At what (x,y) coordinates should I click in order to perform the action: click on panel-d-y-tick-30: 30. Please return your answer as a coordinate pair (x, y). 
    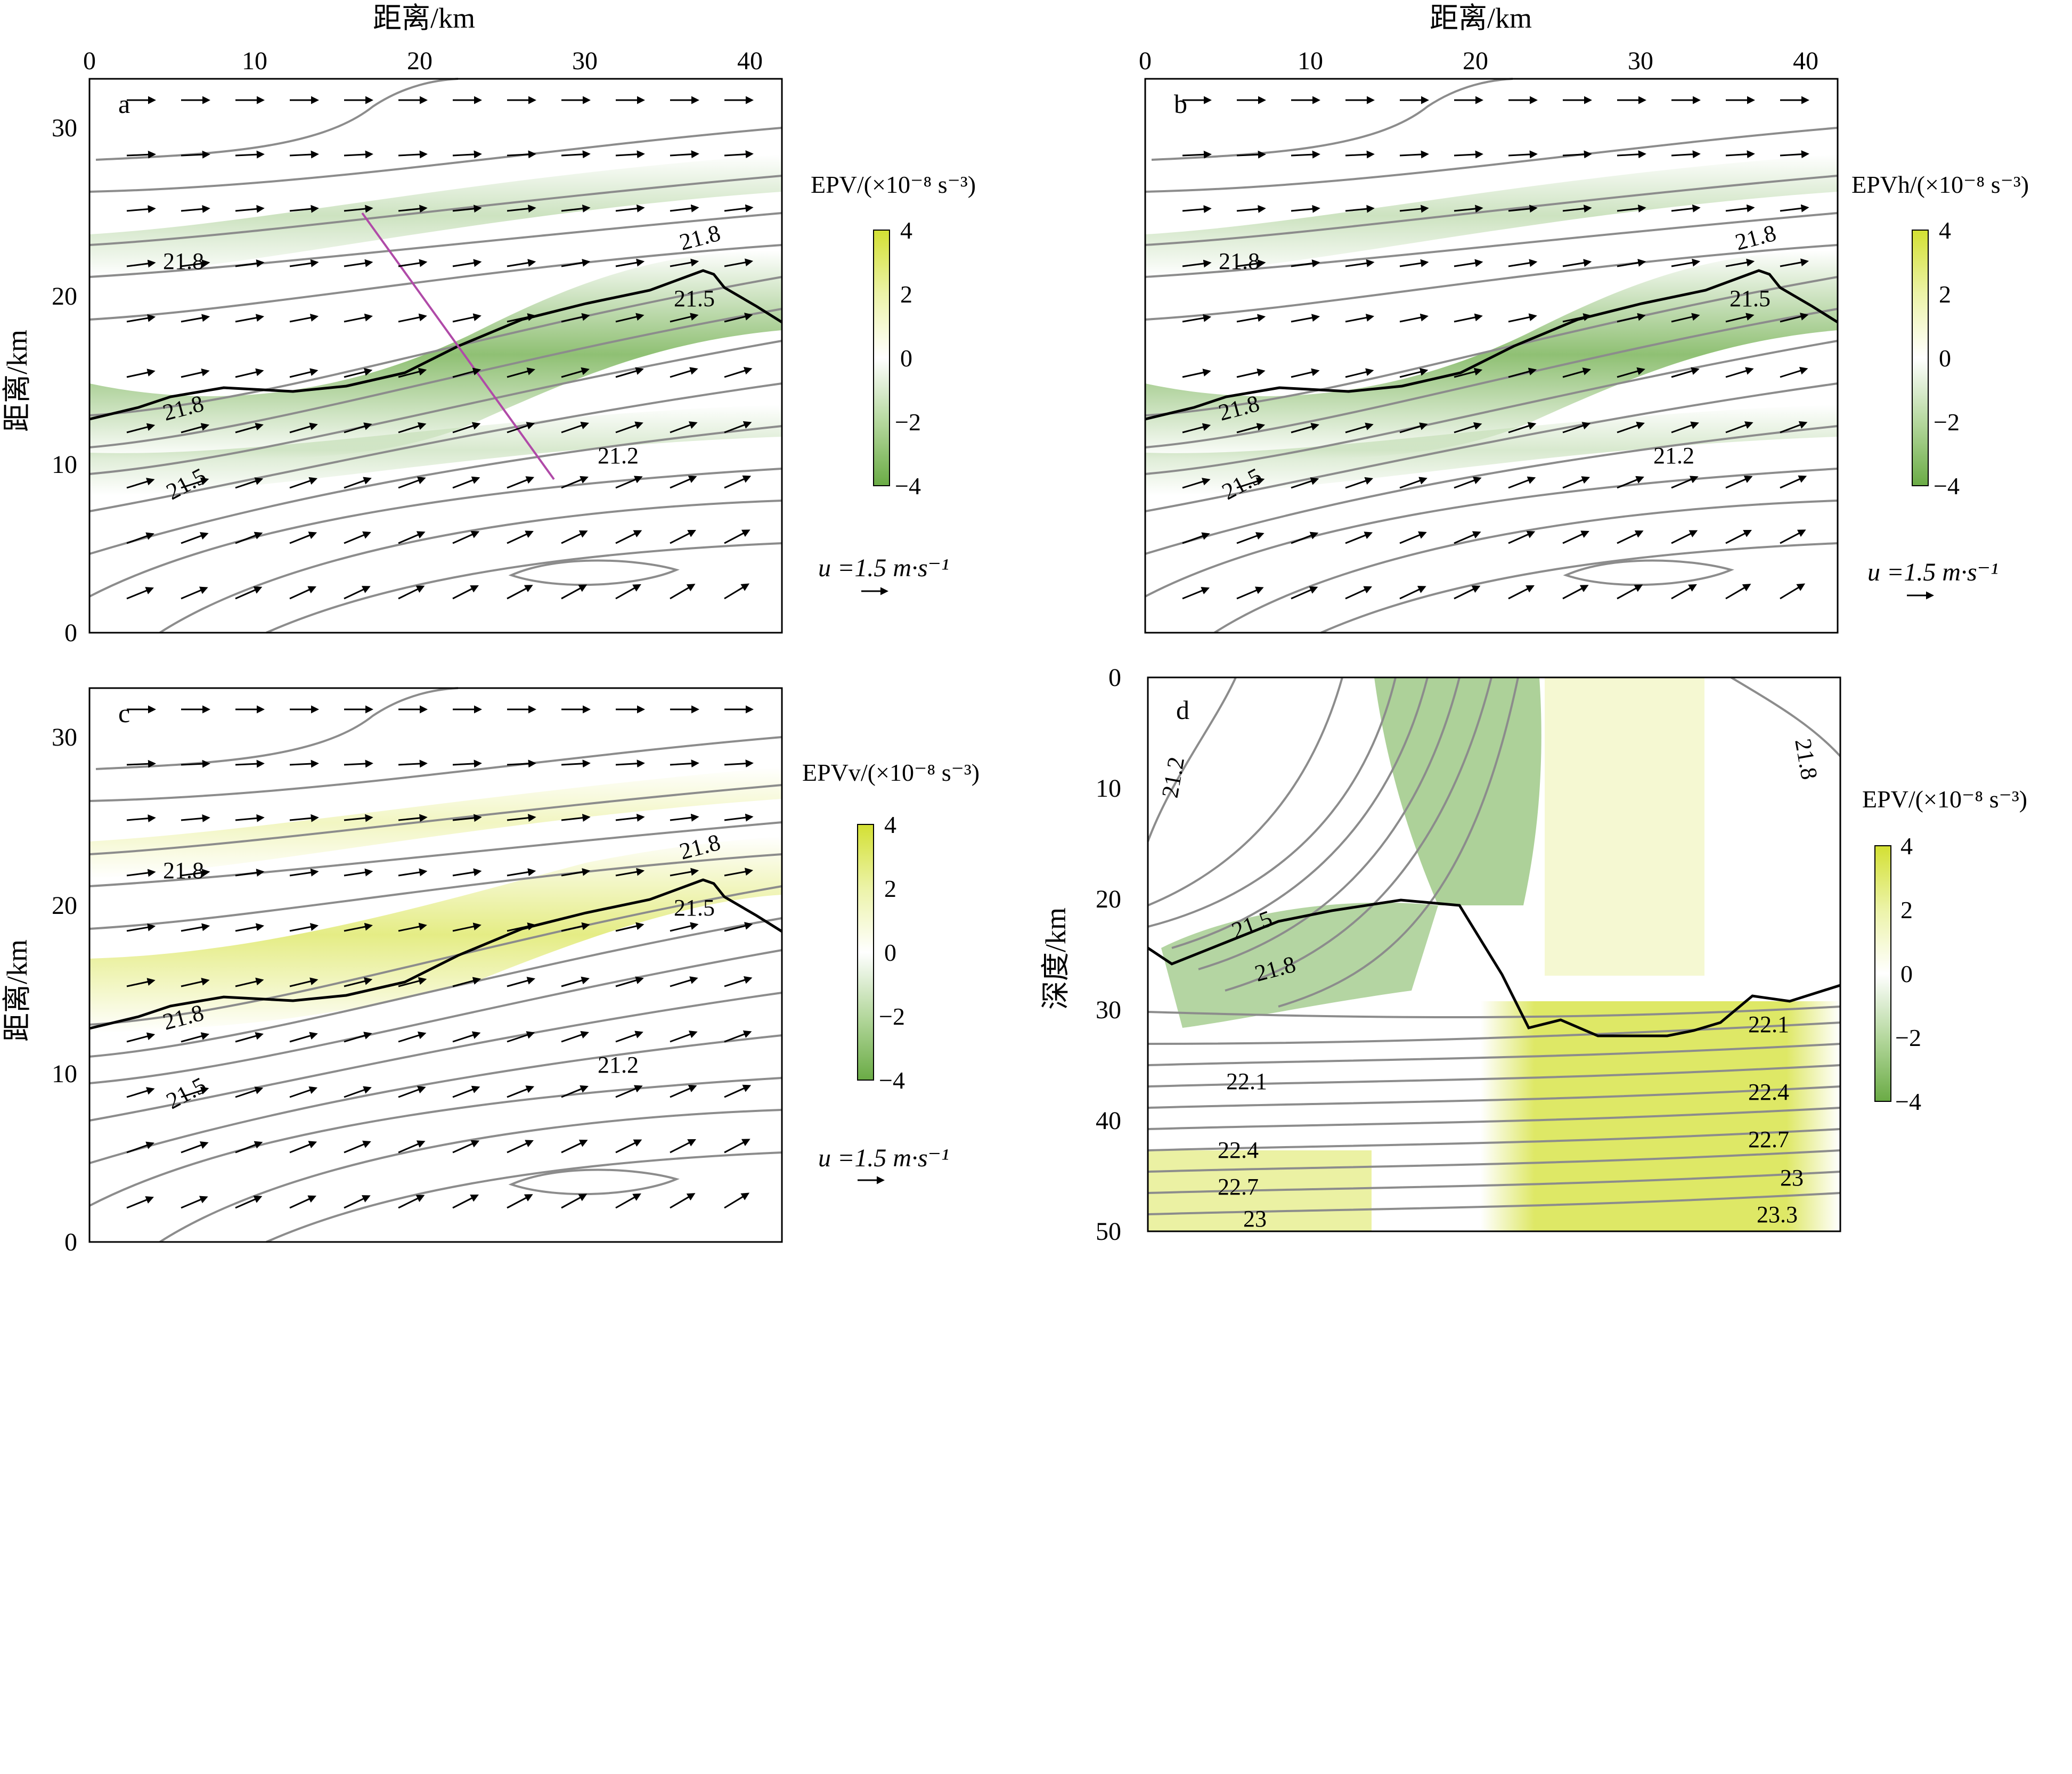
    Looking at the image, I should click on (1108, 1010).